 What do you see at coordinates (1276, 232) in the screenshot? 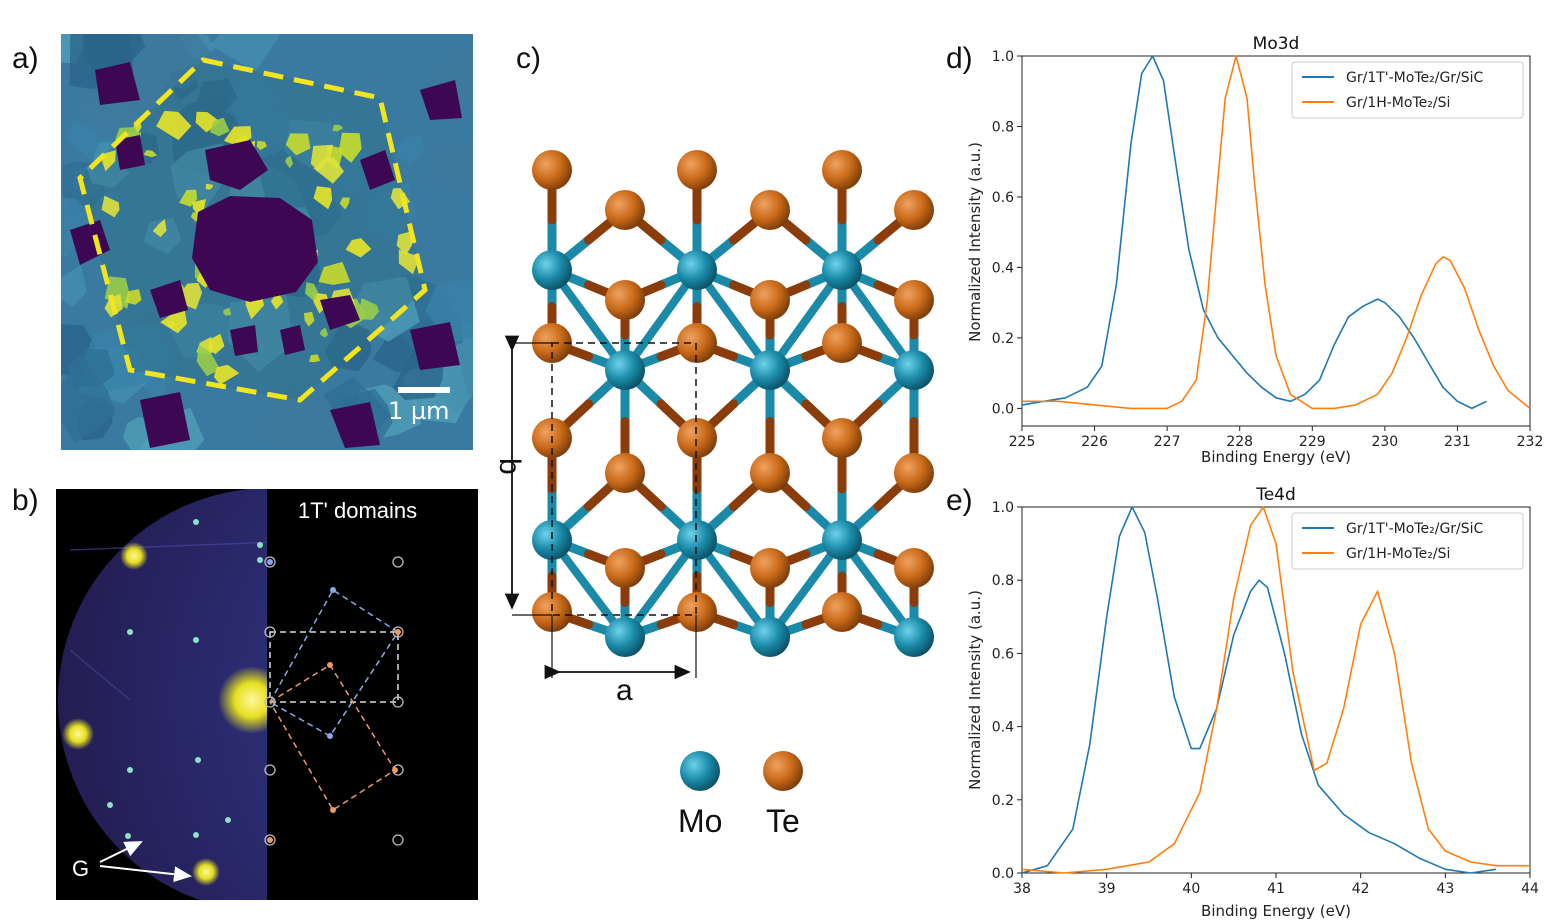
I see `chart-d-series-2-line` at bounding box center [1276, 232].